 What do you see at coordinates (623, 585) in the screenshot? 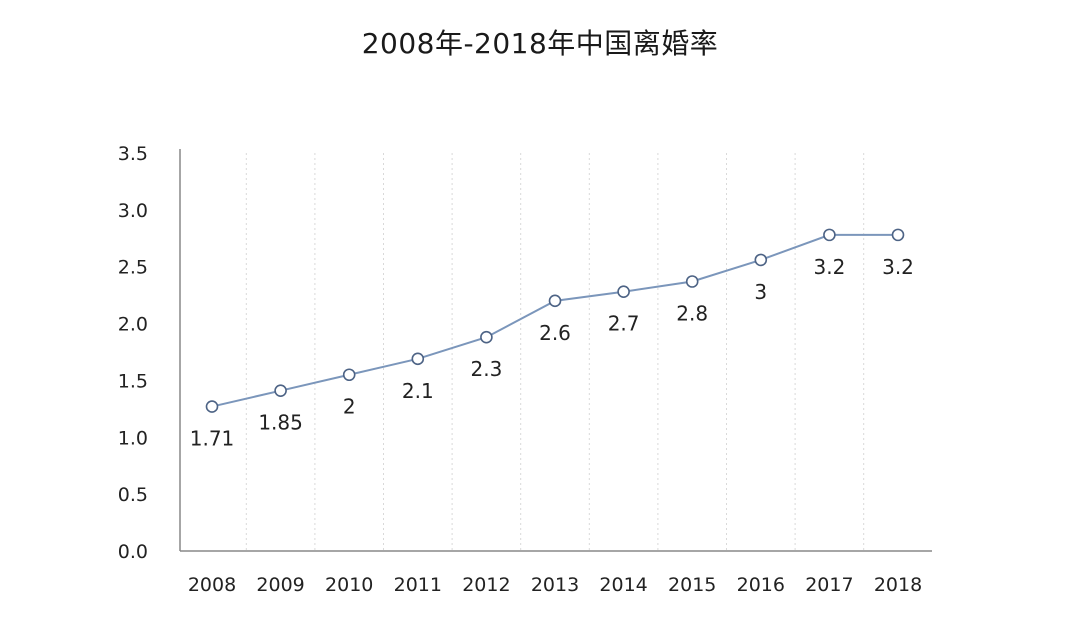
I see `x-tick-label: 2014` at bounding box center [623, 585].